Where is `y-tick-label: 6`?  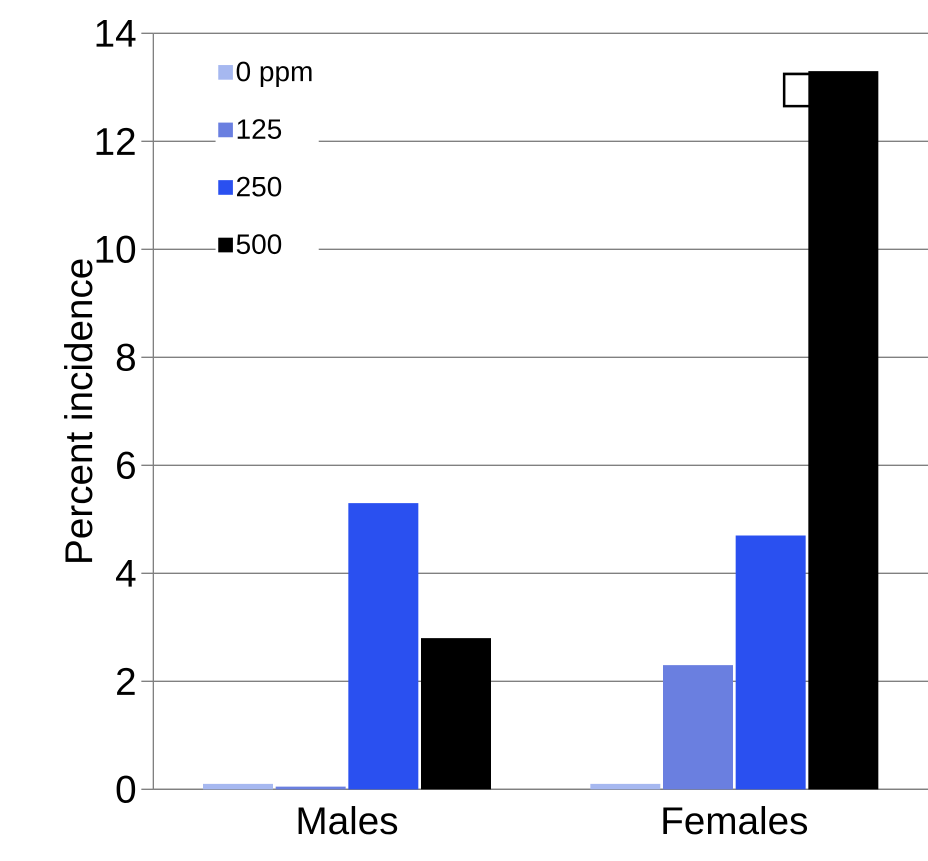 y-tick-label: 6 is located at coordinates (126, 465).